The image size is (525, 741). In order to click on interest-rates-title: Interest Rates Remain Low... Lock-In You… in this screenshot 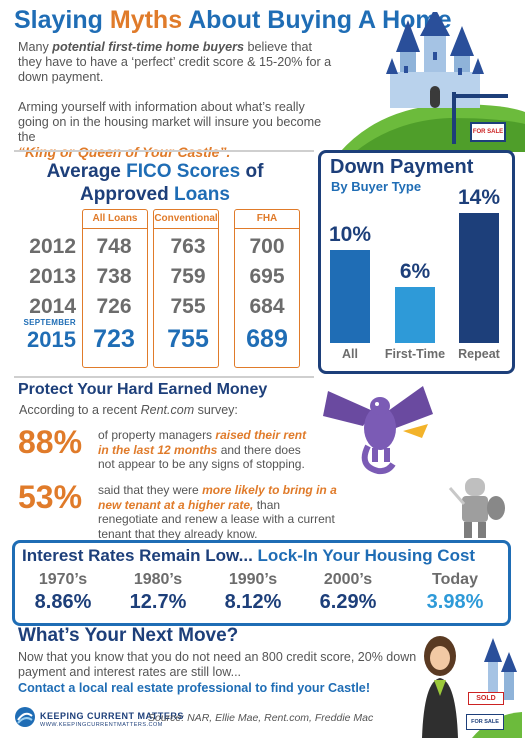, I will do `click(249, 555)`.